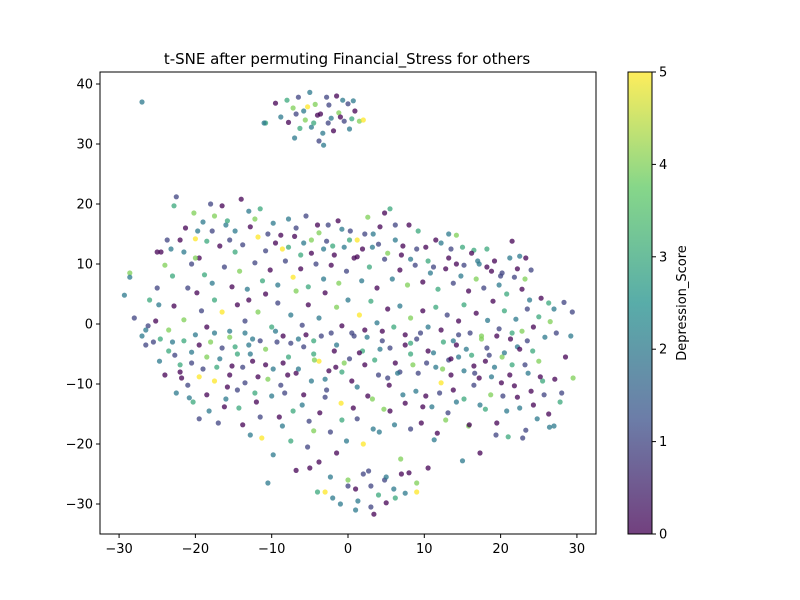 This screenshot has width=800, height=600. What do you see at coordinates (682, 303) in the screenshot?
I see `colorbar-label: Depression_Score` at bounding box center [682, 303].